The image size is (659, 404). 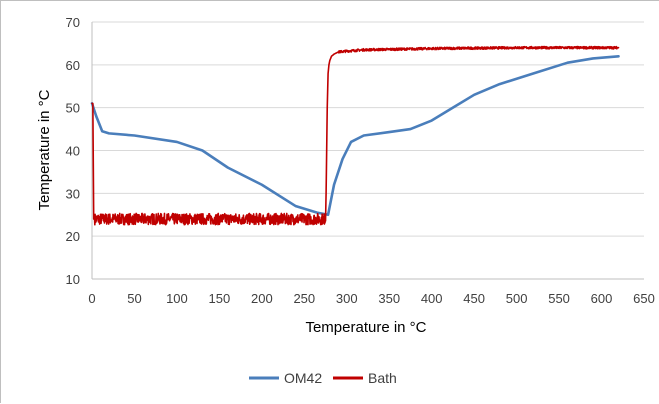 What do you see at coordinates (365, 327) in the screenshot?
I see `x-axis-title: Temperature in °C` at bounding box center [365, 327].